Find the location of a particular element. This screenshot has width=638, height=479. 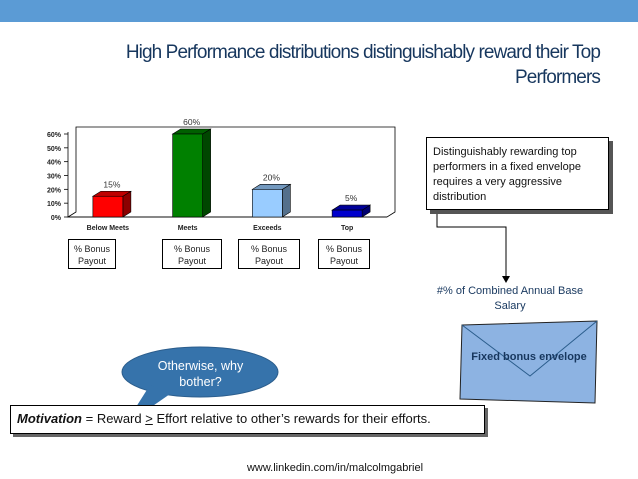

x-tick-label: Below Meets is located at coordinates (108, 228).